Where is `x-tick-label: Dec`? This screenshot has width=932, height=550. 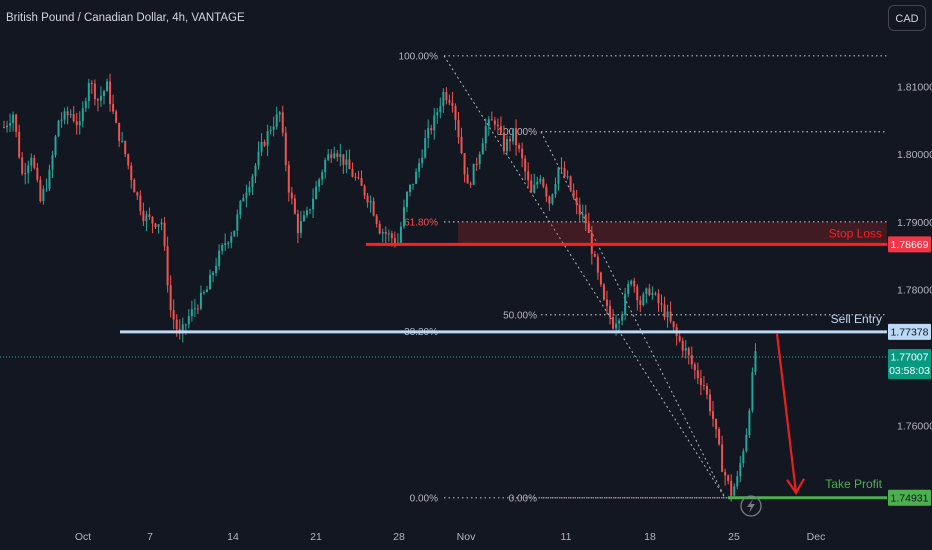 x-tick-label: Dec is located at coordinates (816, 537).